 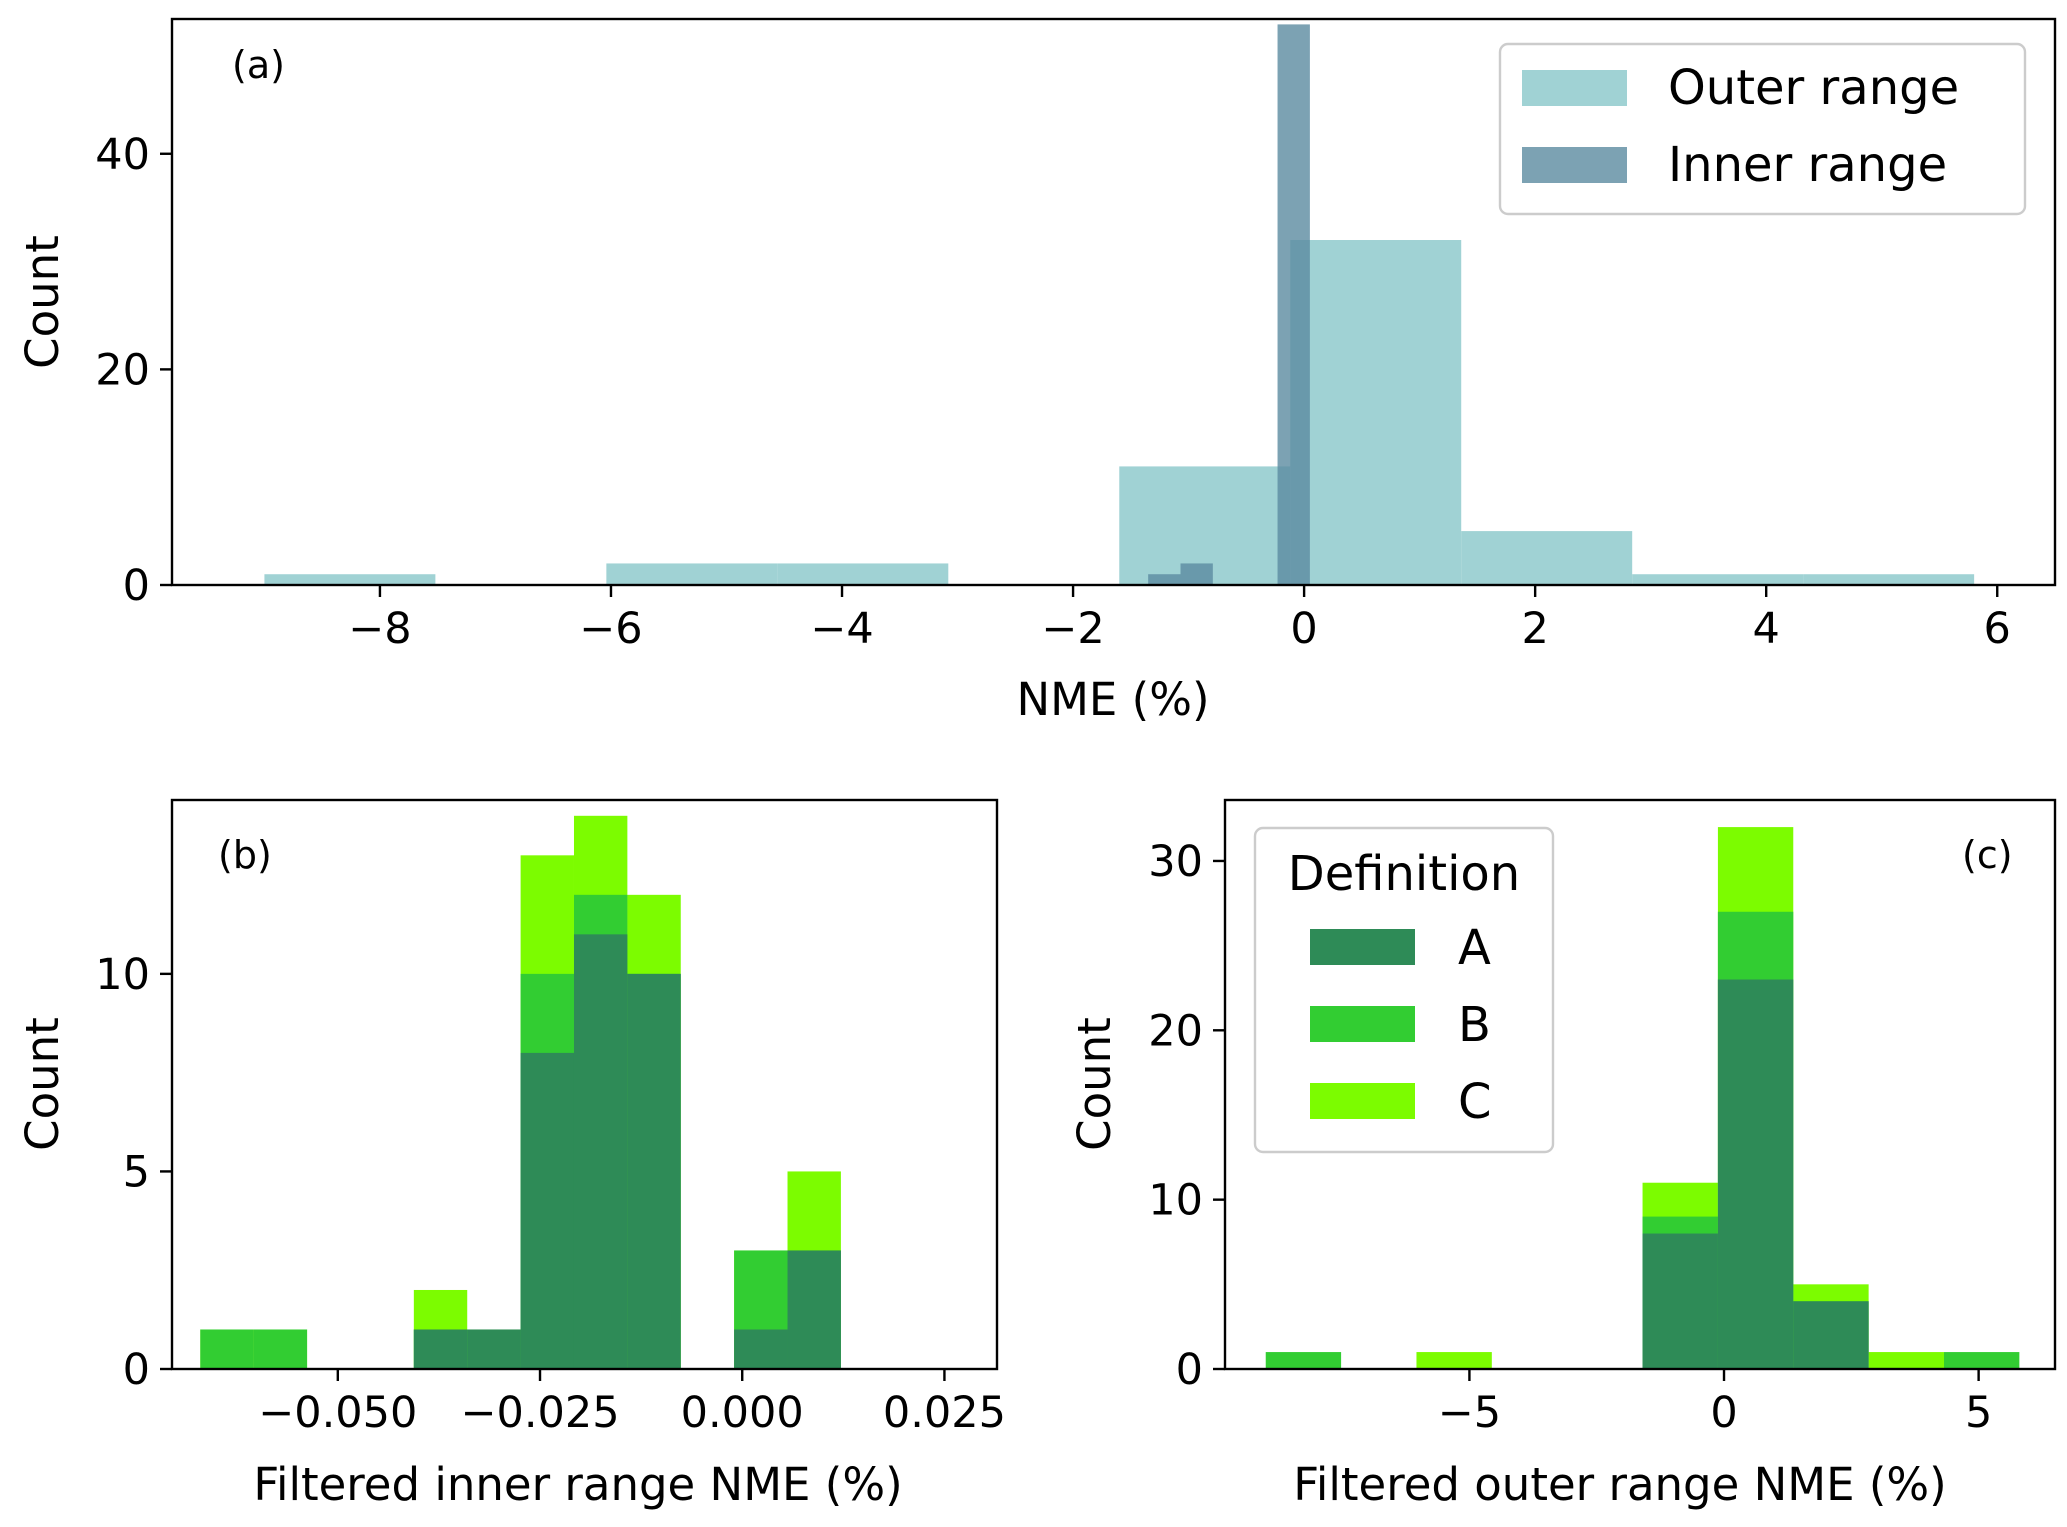 I want to click on panel-b-y-axis-label: Count, so click(x=42, y=1084).